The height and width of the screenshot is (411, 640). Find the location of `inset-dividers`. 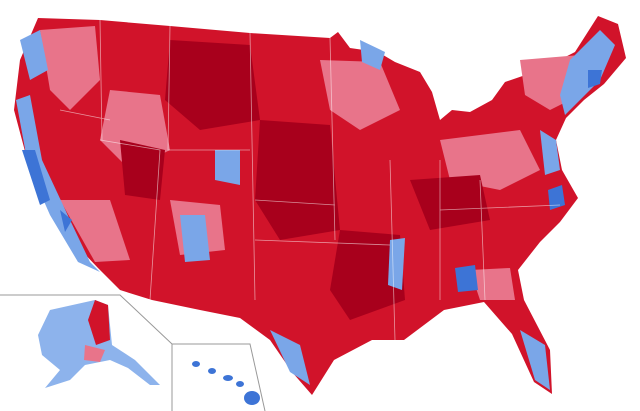

inset-dividers is located at coordinates (133, 352).